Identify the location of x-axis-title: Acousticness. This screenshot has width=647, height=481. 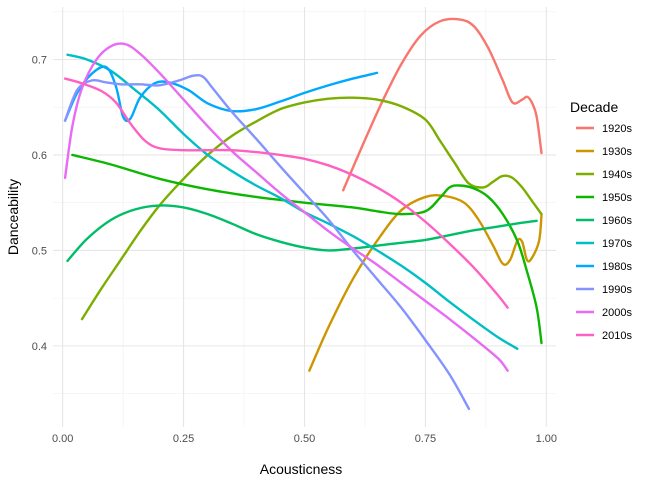
(301, 469).